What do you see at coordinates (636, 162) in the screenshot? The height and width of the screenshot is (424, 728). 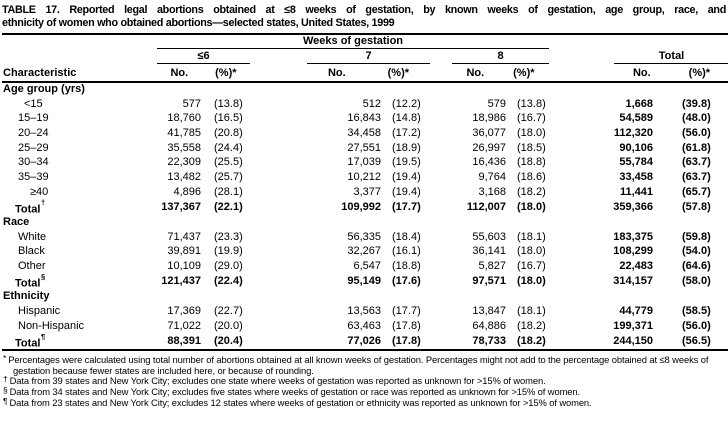 I see `cell-number: 55,784` at bounding box center [636, 162].